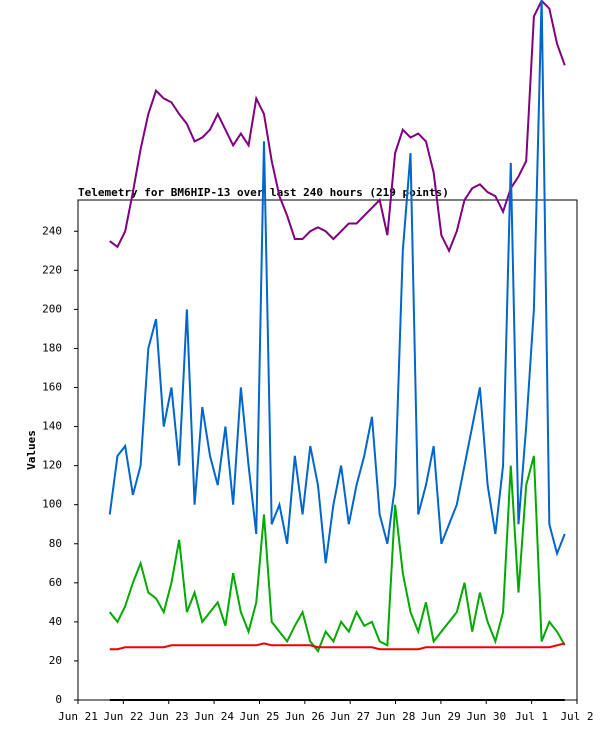 Image resolution: width=615 pixels, height=741 pixels. Describe the element at coordinates (52, 504) in the screenshot. I see `y-tick-label: 100` at that location.